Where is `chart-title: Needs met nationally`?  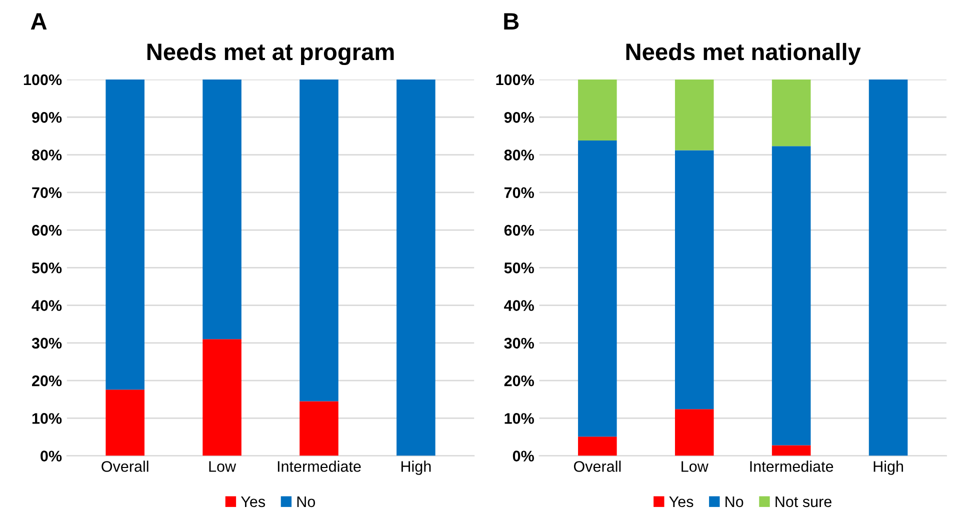
chart-title: Needs met nationally is located at coordinates (743, 53).